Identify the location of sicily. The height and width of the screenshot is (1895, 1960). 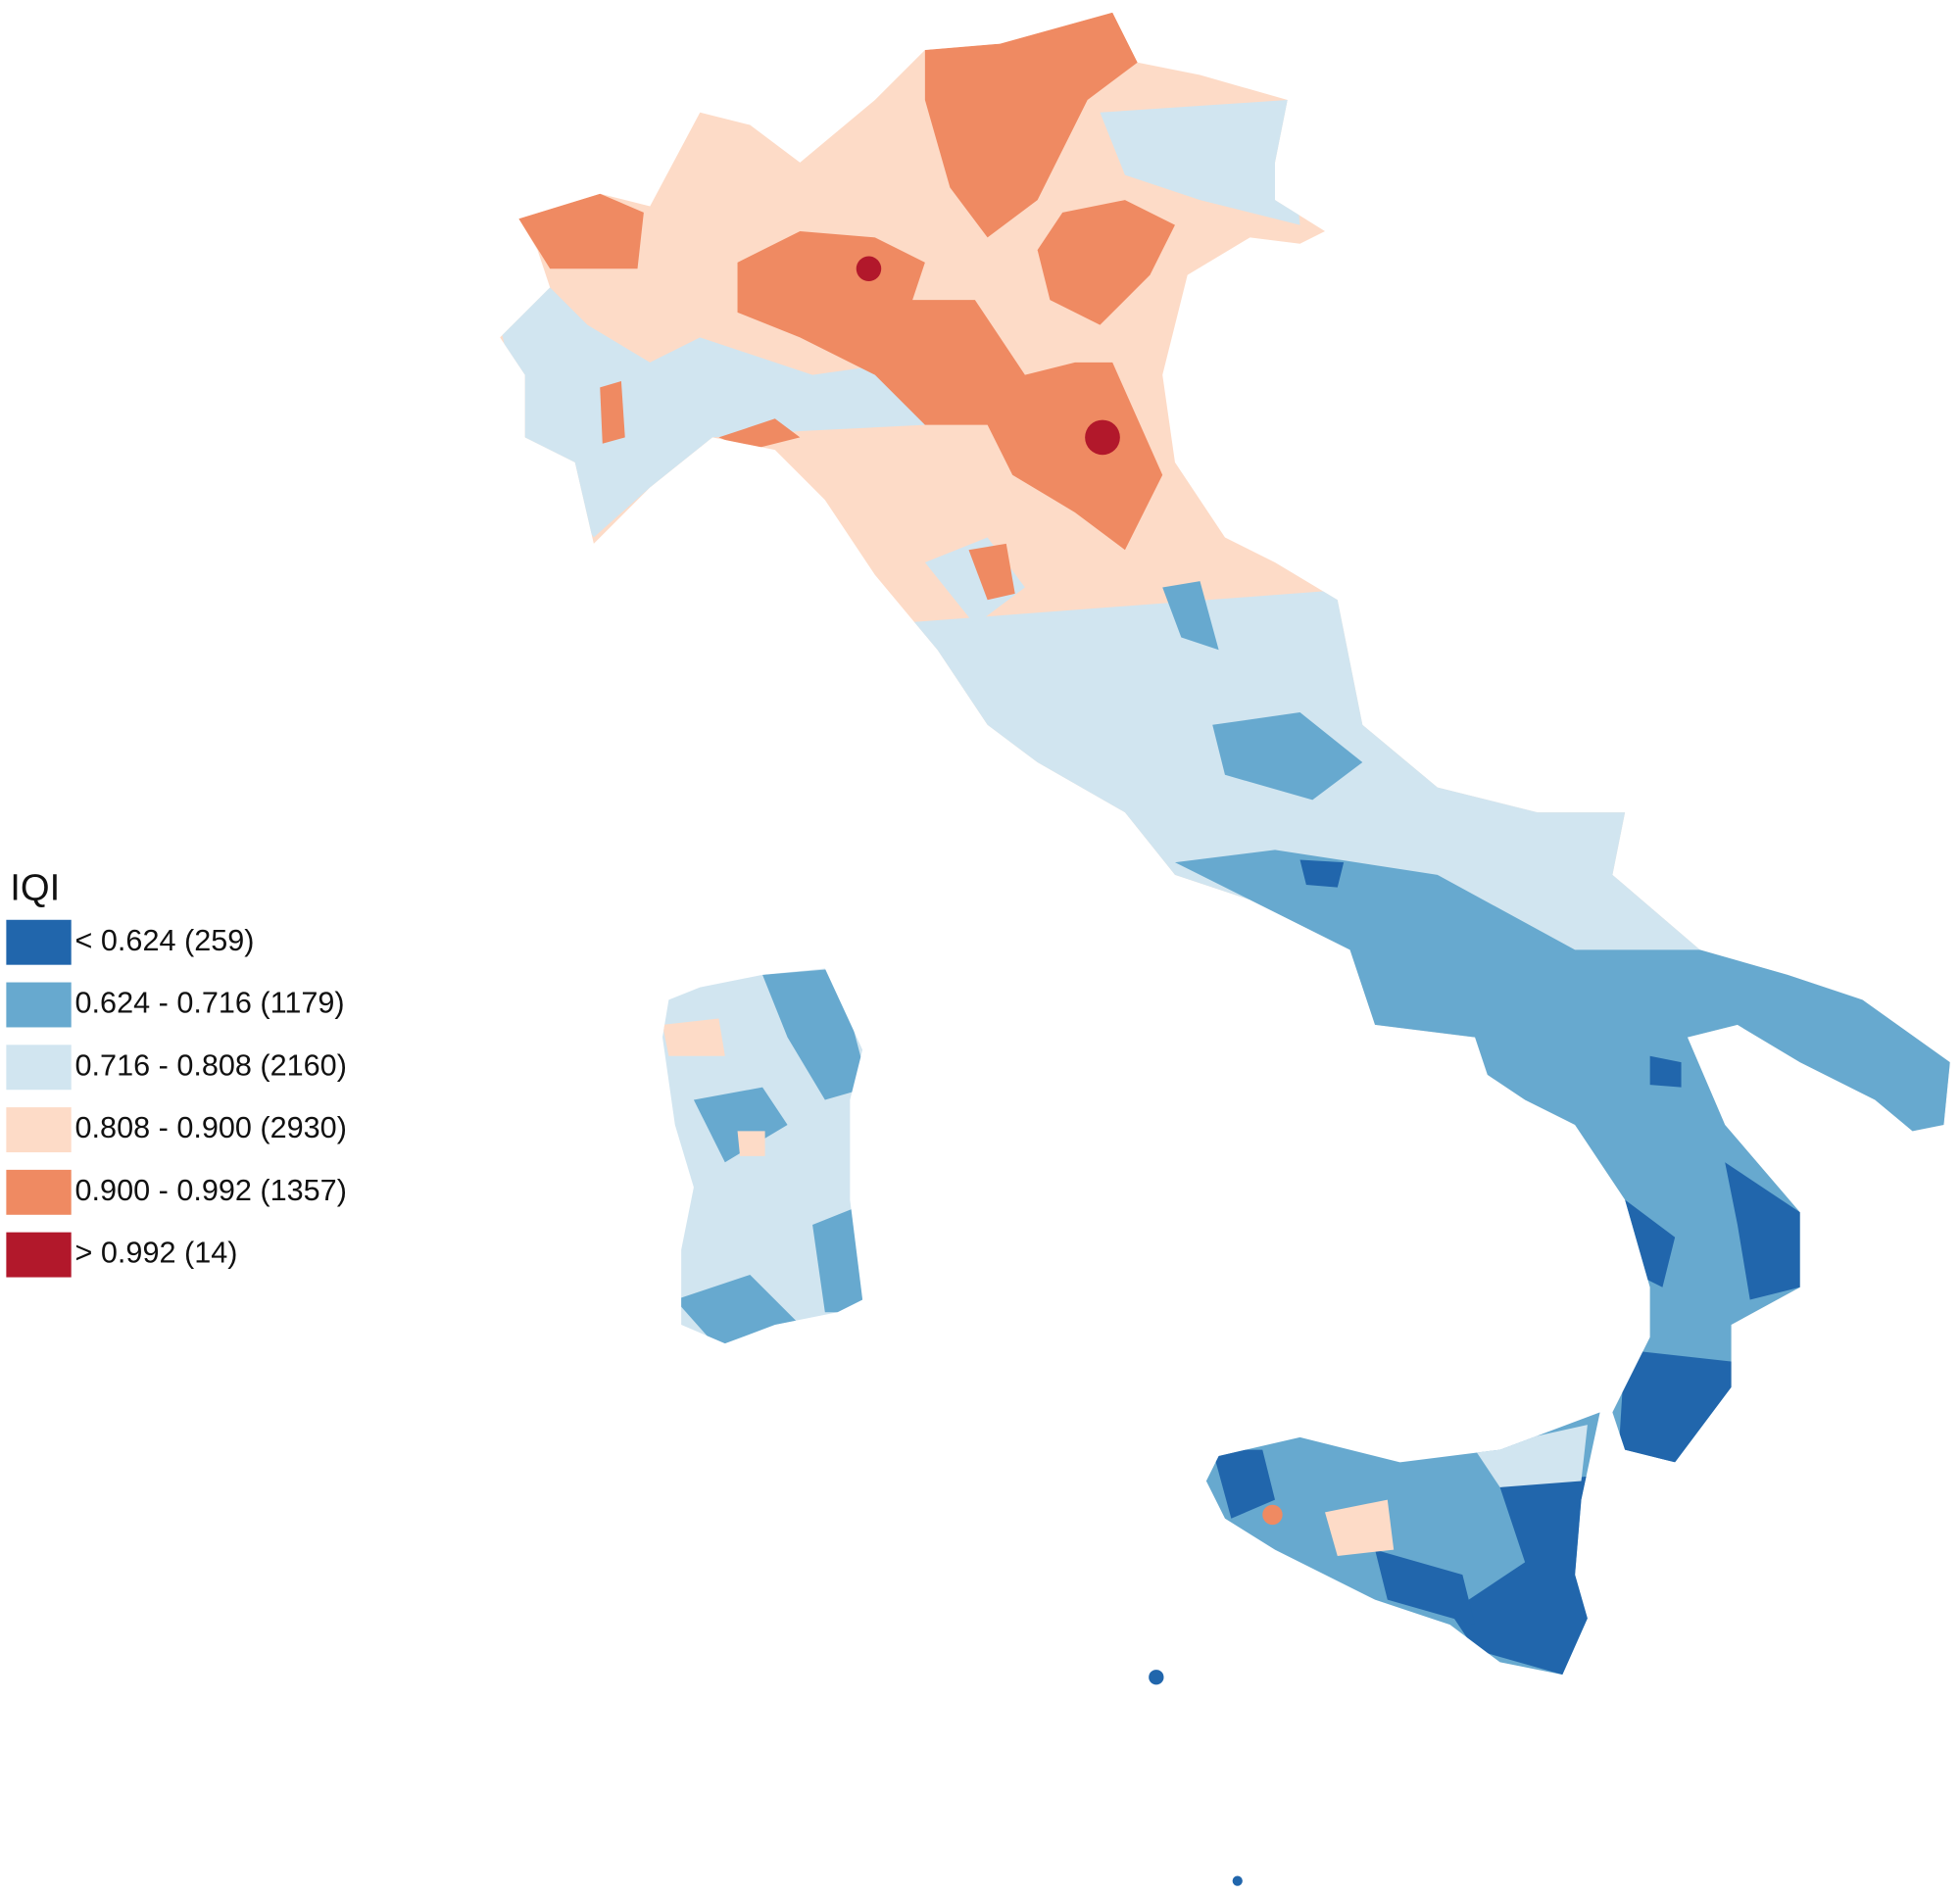
(1402, 1544).